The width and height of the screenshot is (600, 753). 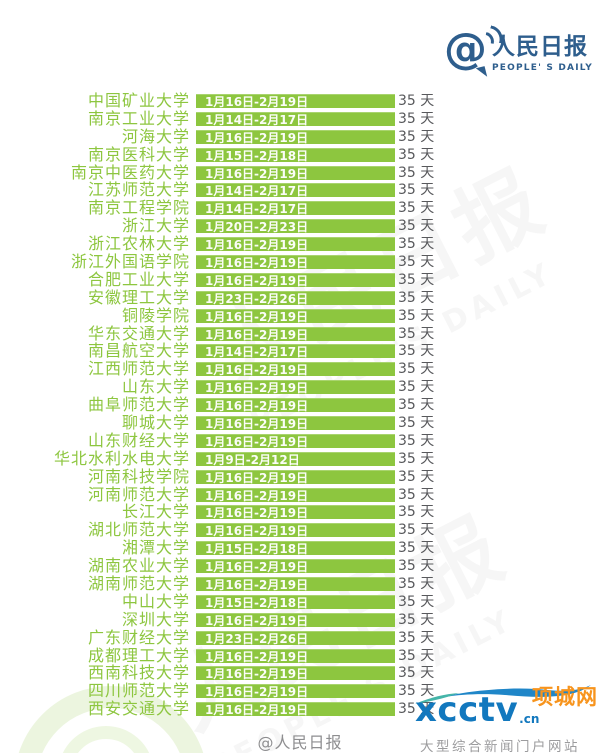 I want to click on swoosh-icon, so click(x=503, y=694).